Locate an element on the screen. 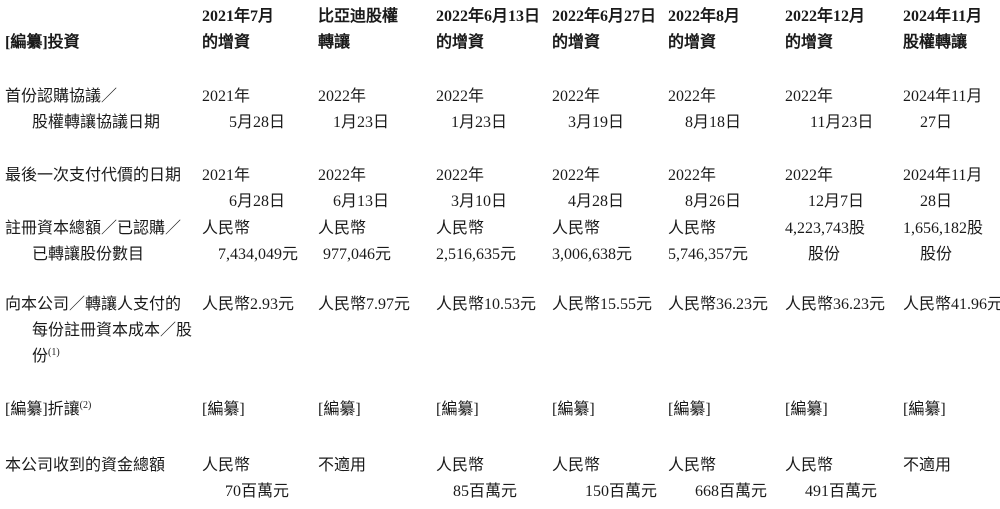  column-header-line: 2022年6月27日 is located at coordinates (604, 16).